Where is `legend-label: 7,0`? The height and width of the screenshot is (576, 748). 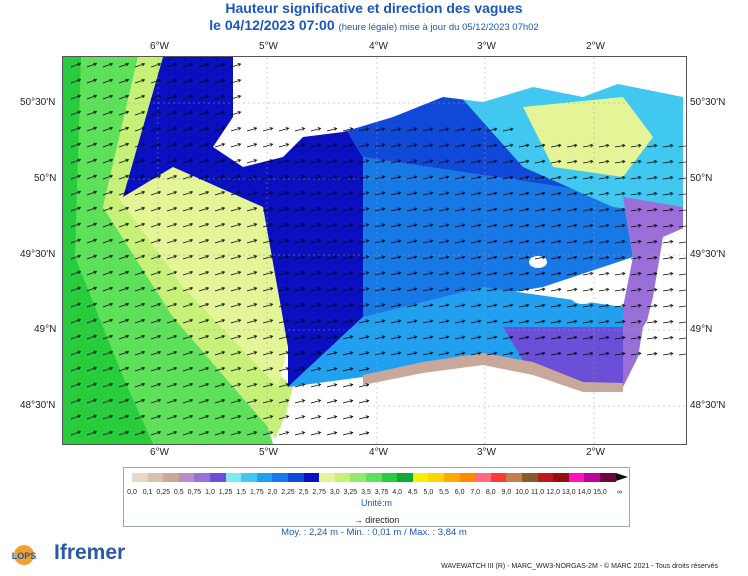
legend-label: 7,0 is located at coordinates (475, 492).